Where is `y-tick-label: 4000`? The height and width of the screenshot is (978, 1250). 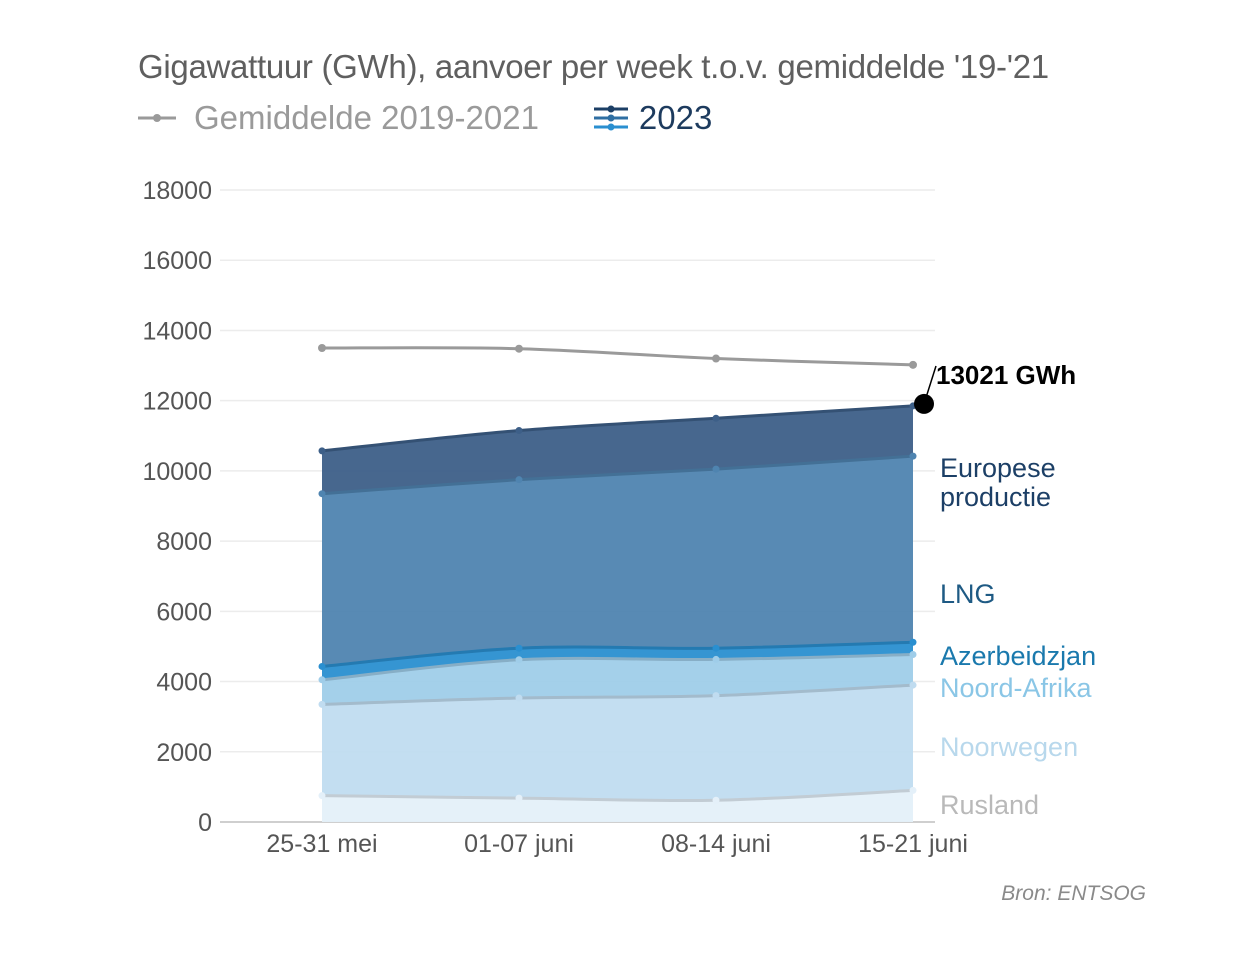
y-tick-label: 4000 is located at coordinates (184, 683).